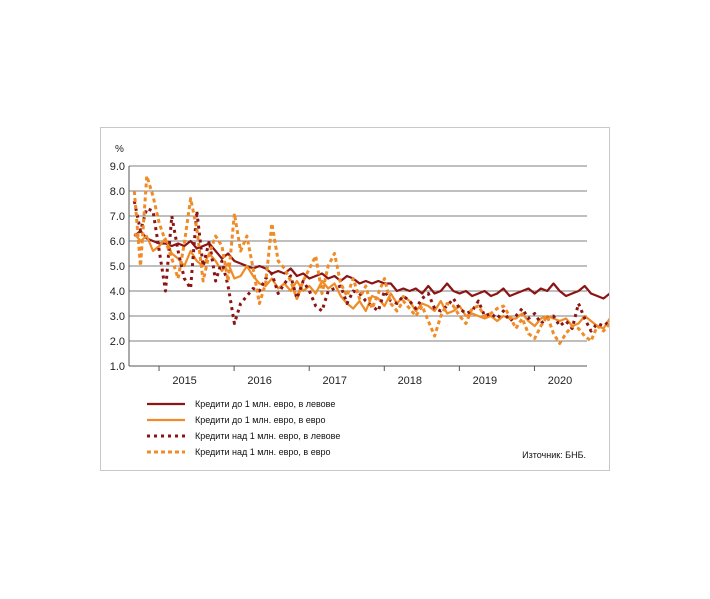  Describe the element at coordinates (554, 455) in the screenshot. I see `source-note: Източник: БНБ.` at that location.